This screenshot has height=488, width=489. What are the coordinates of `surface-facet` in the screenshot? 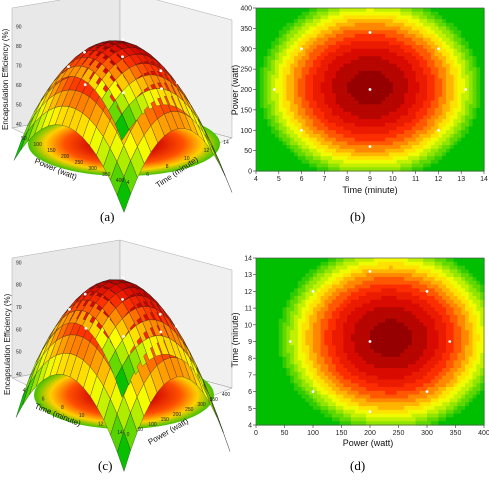 It's located at (225, 176).